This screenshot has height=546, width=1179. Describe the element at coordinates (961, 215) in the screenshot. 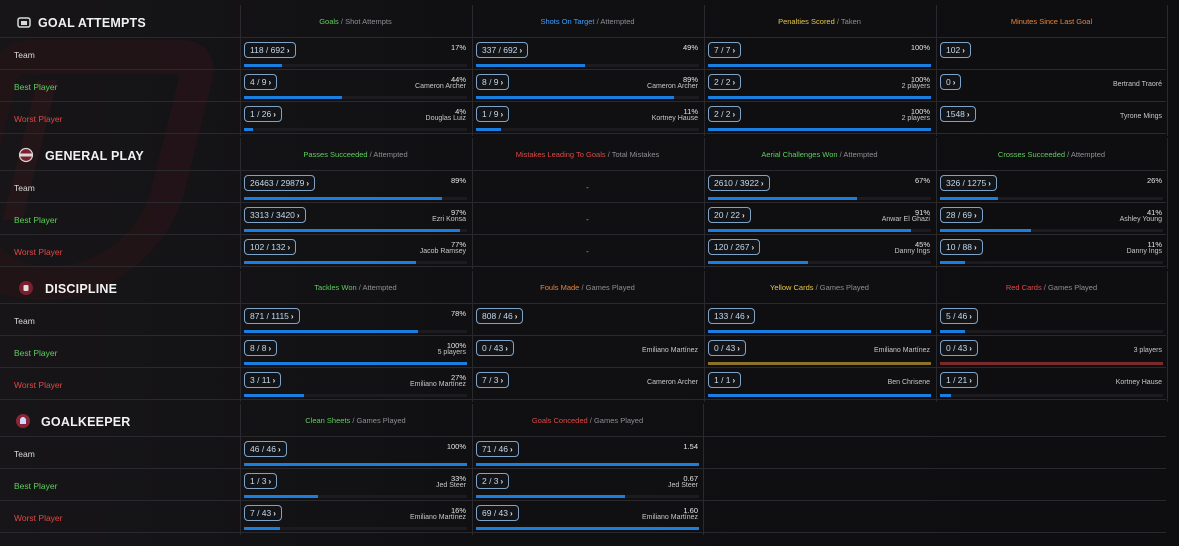

I see `stat-value-button: 28 / 69 ›` at that location.